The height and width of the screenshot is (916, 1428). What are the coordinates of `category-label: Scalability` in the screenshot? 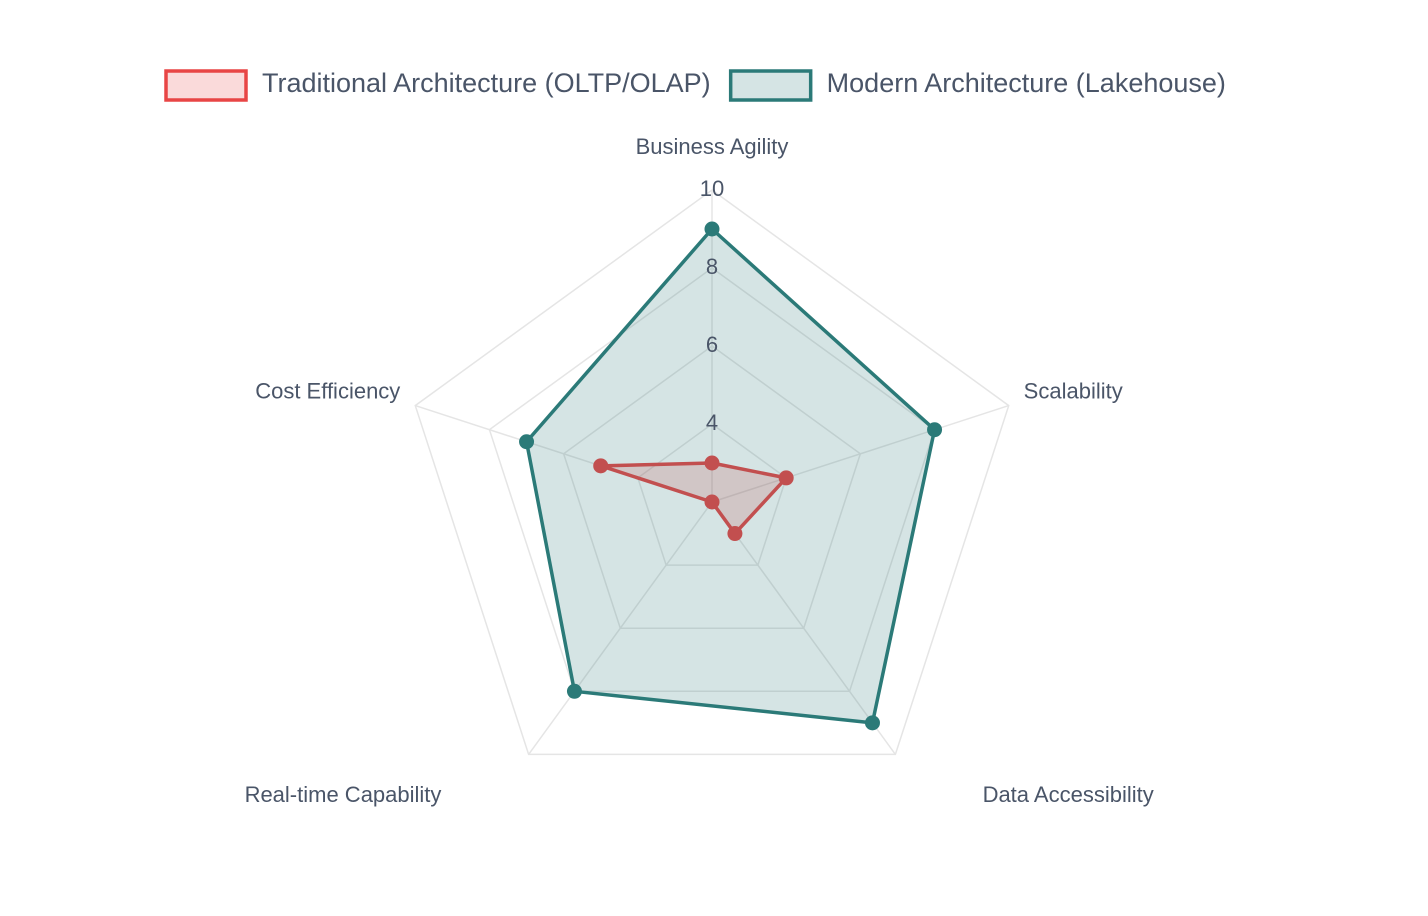 It's located at (1073, 390).